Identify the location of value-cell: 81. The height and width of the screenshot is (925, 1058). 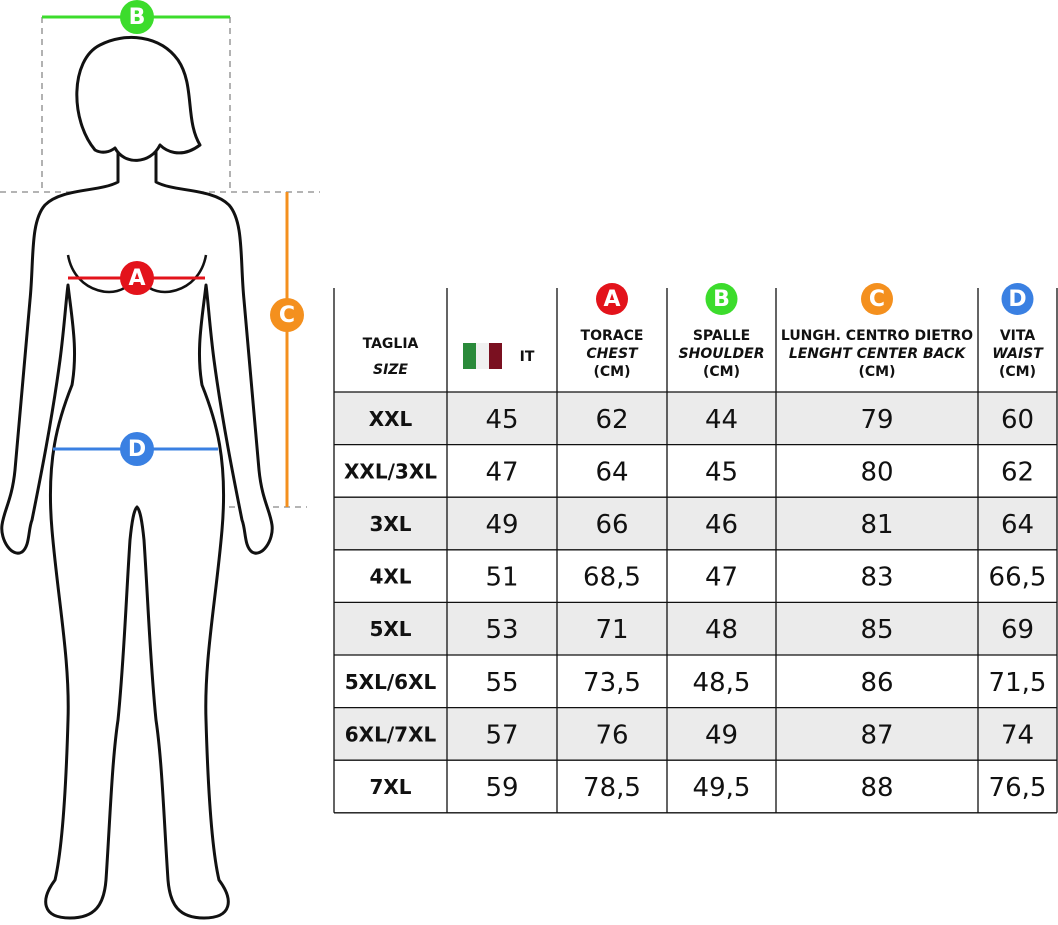
(876, 525).